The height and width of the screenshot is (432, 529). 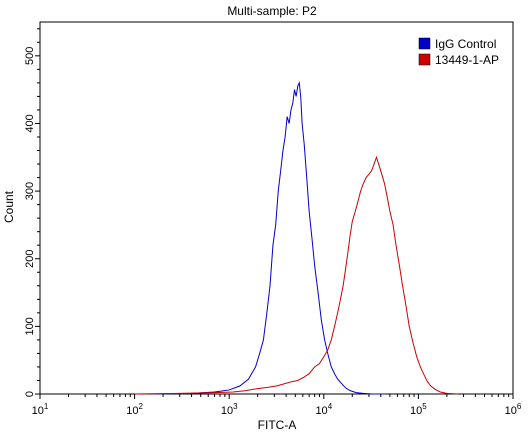 I want to click on y-tick-label: 500, so click(x=30, y=56).